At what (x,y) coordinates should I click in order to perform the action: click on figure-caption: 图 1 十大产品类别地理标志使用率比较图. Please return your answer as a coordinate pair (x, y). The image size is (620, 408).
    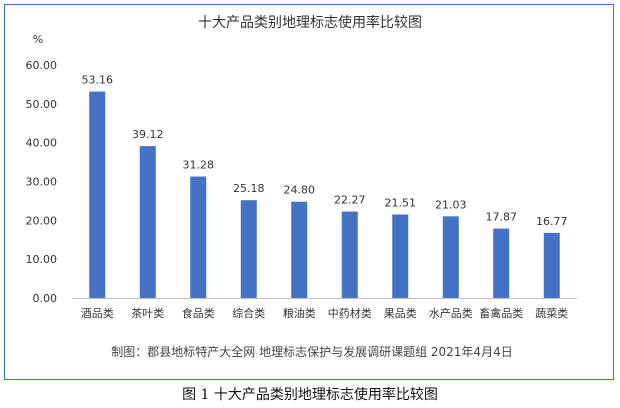
    Looking at the image, I should click on (310, 395).